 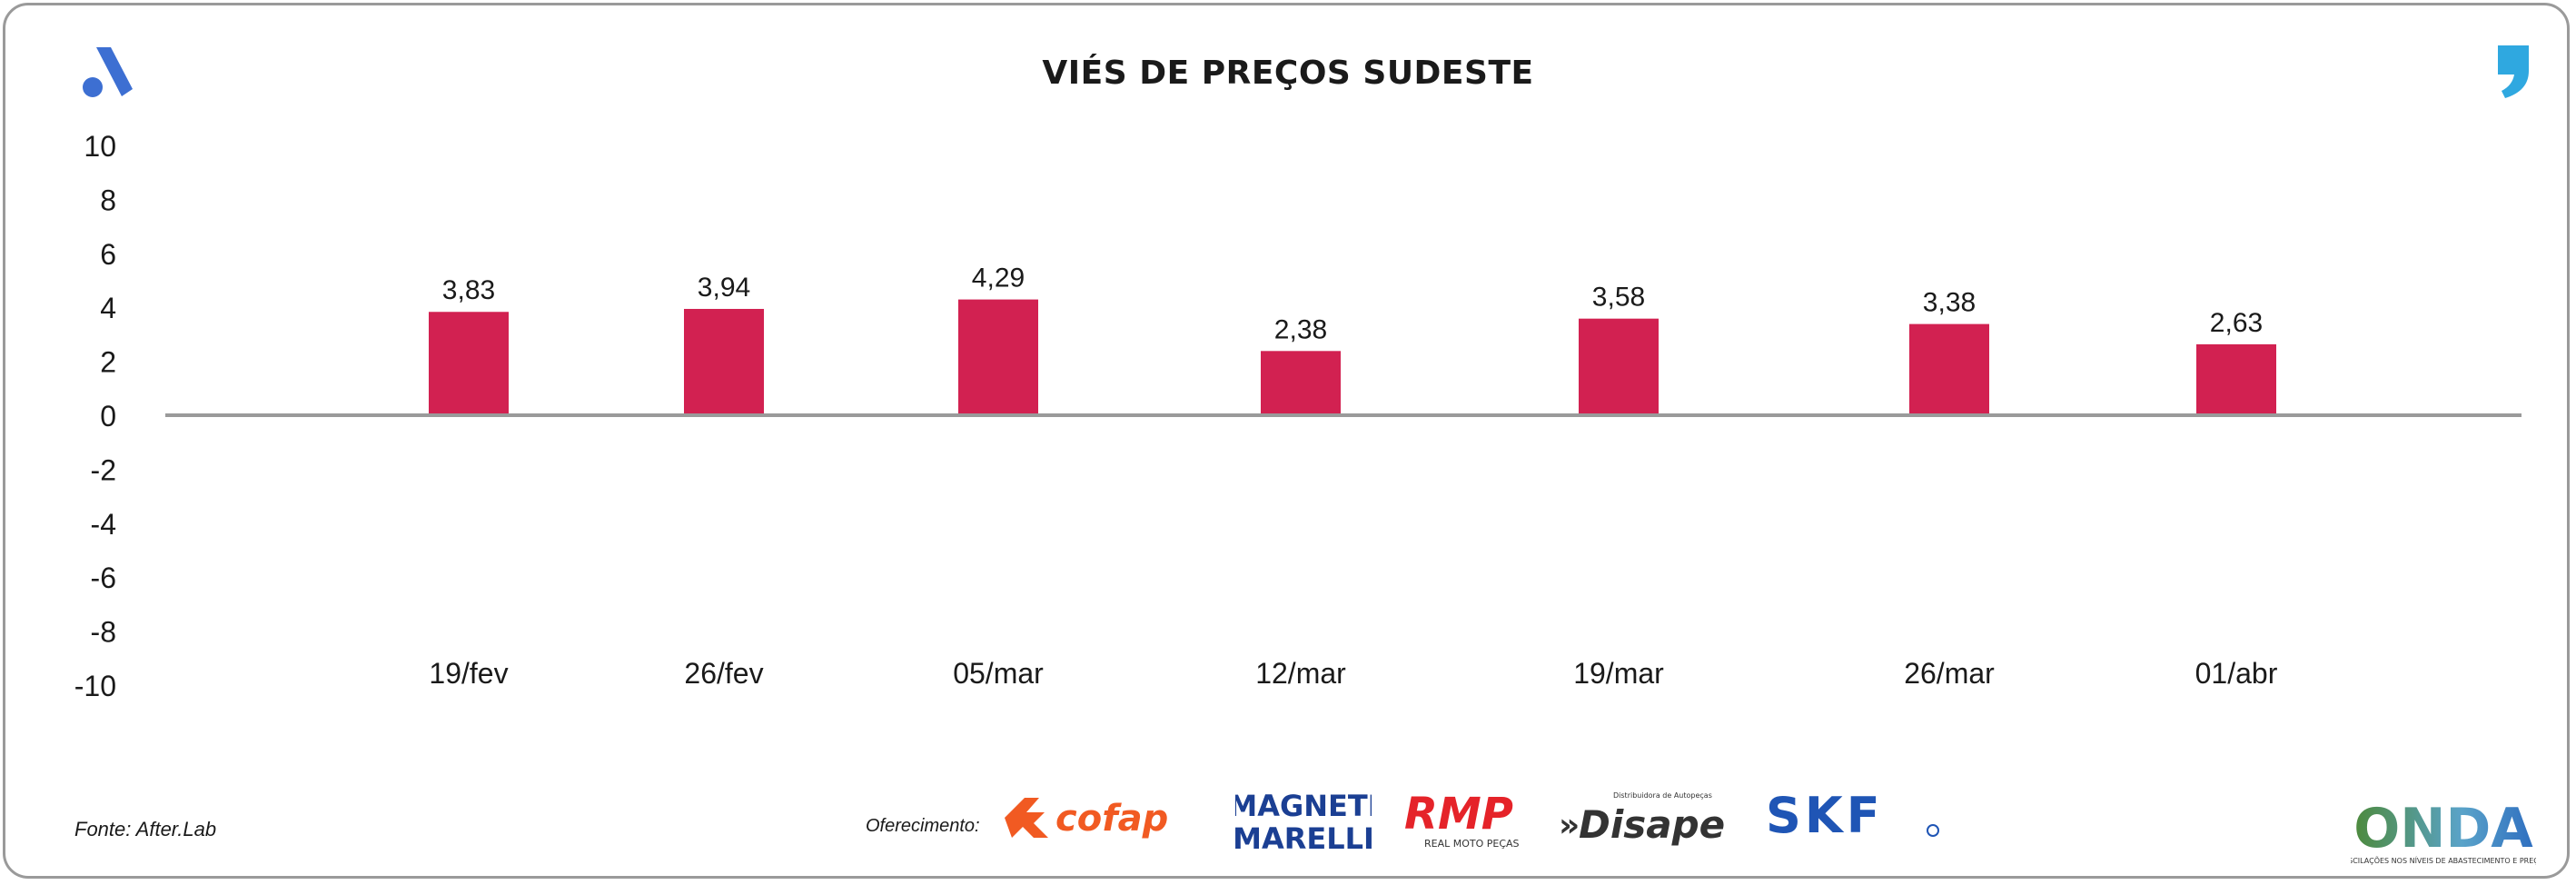 What do you see at coordinates (1288, 73) in the screenshot?
I see `chart-title: VIÉS DE PREÇOS SUDESTE` at bounding box center [1288, 73].